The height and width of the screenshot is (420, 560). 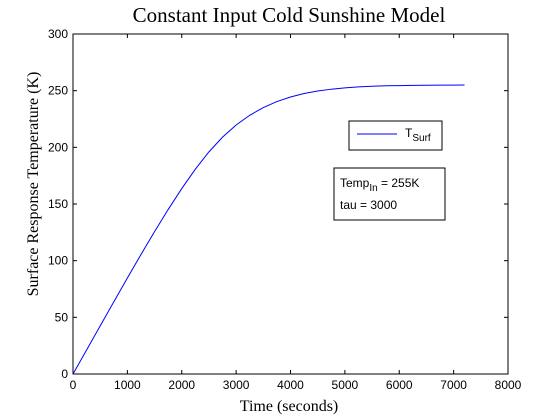 What do you see at coordinates (58, 261) in the screenshot?
I see `y-tick-label: 100` at bounding box center [58, 261].